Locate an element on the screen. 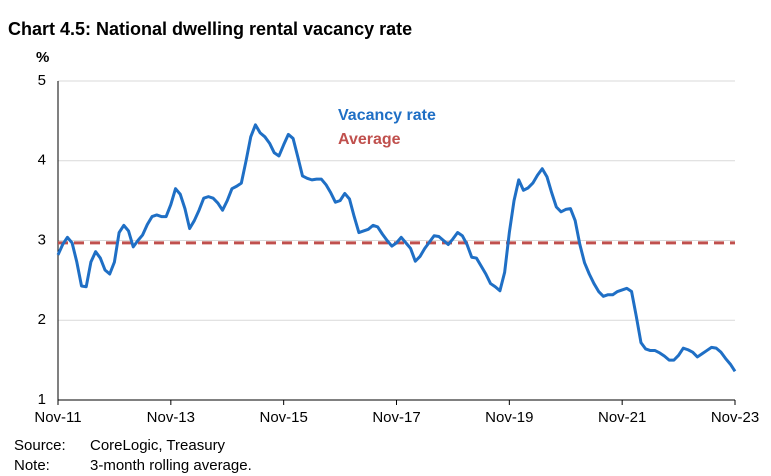  y-tick-label: 3 is located at coordinates (42, 239).